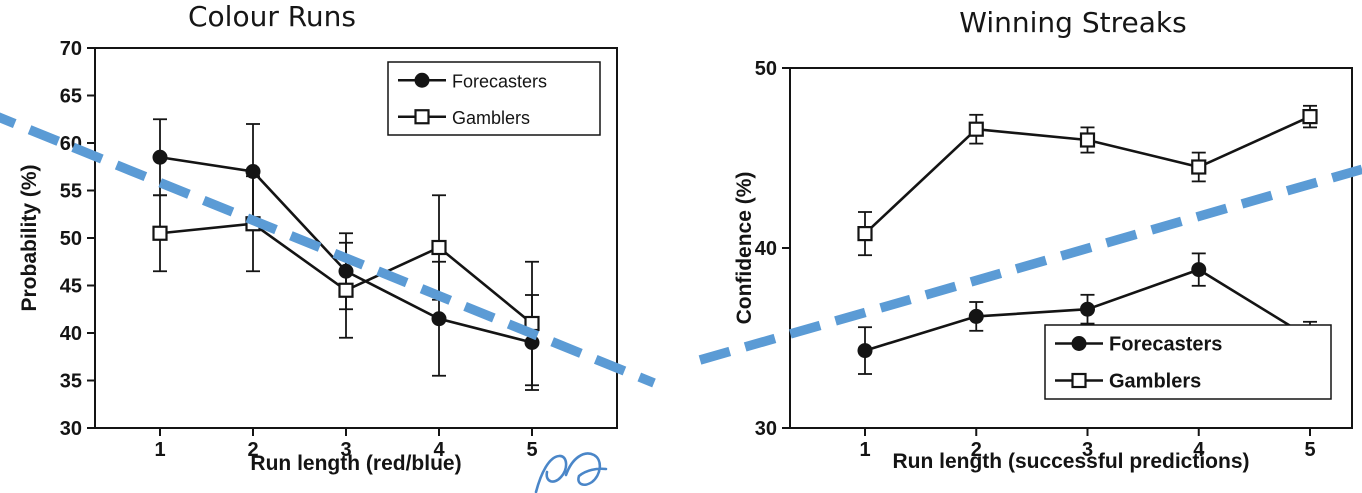 This screenshot has height=493, width=1362. Describe the element at coordinates (71, 192) in the screenshot. I see `y-tick-label: 55` at that location.